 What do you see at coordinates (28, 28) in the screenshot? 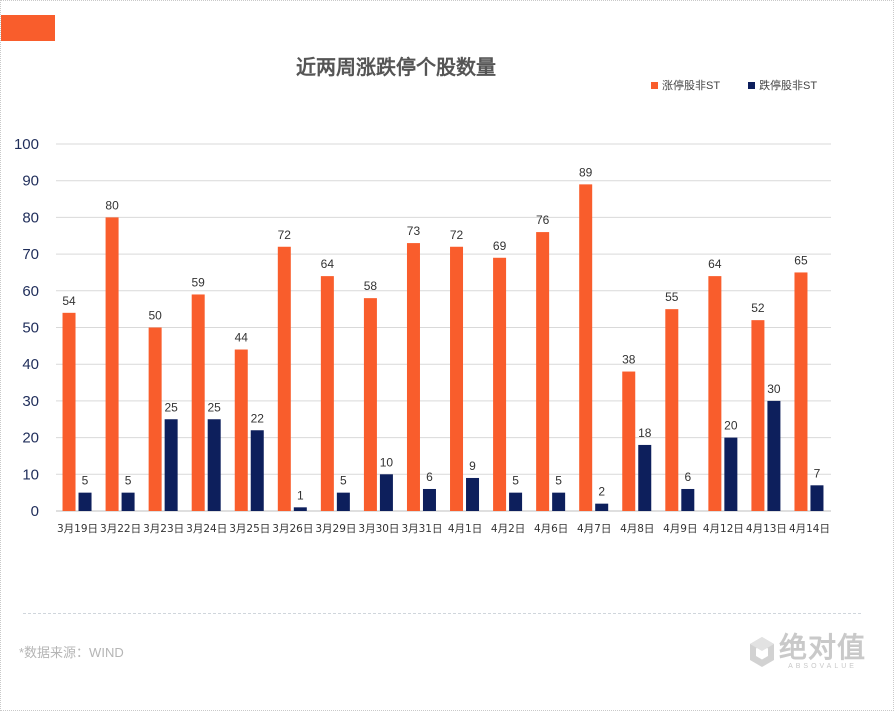
I see `accent-bar` at bounding box center [28, 28].